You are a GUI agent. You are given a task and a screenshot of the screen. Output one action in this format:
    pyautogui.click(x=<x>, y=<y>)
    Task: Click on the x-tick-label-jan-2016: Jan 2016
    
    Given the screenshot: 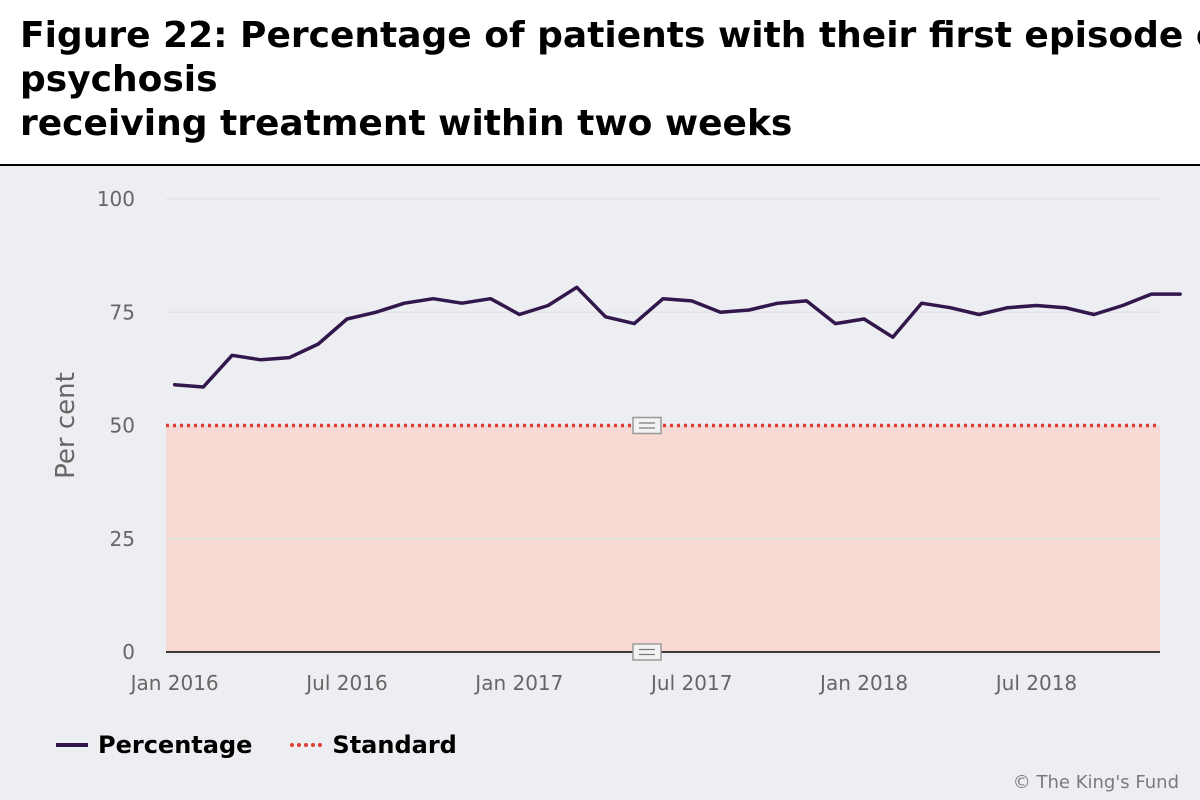 What is the action you would take?
    pyautogui.click(x=174, y=683)
    